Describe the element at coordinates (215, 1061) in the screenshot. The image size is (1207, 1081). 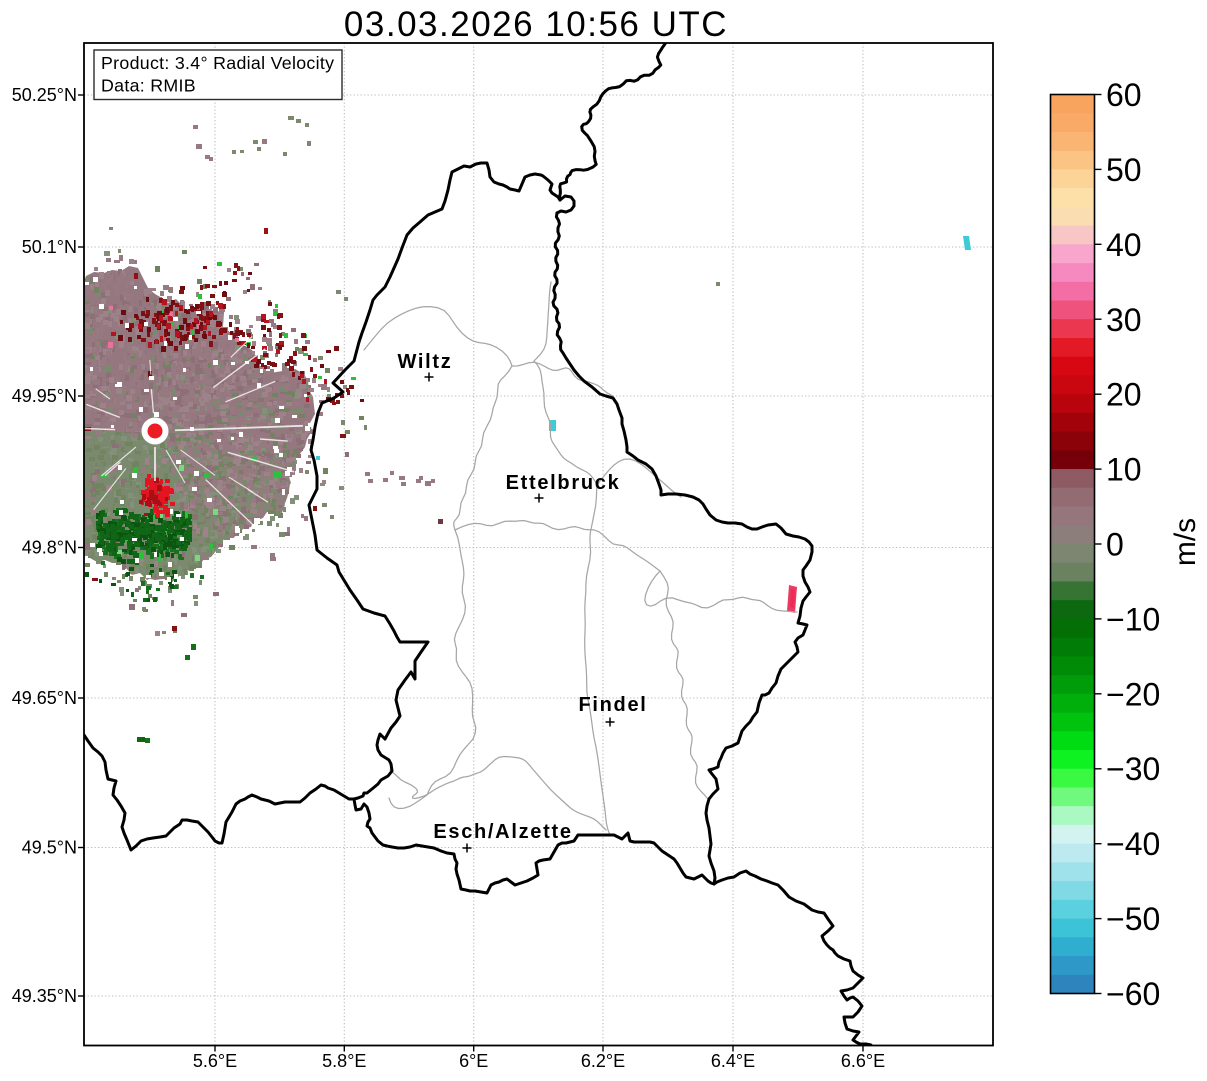
I see `svg-text: 5.6°E` at that location.